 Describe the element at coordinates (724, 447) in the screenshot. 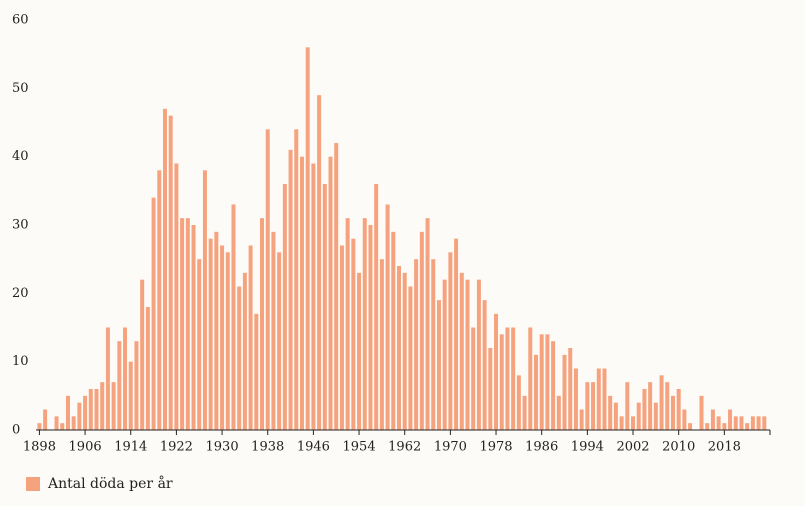

I see `x-tick-label: 2018` at that location.